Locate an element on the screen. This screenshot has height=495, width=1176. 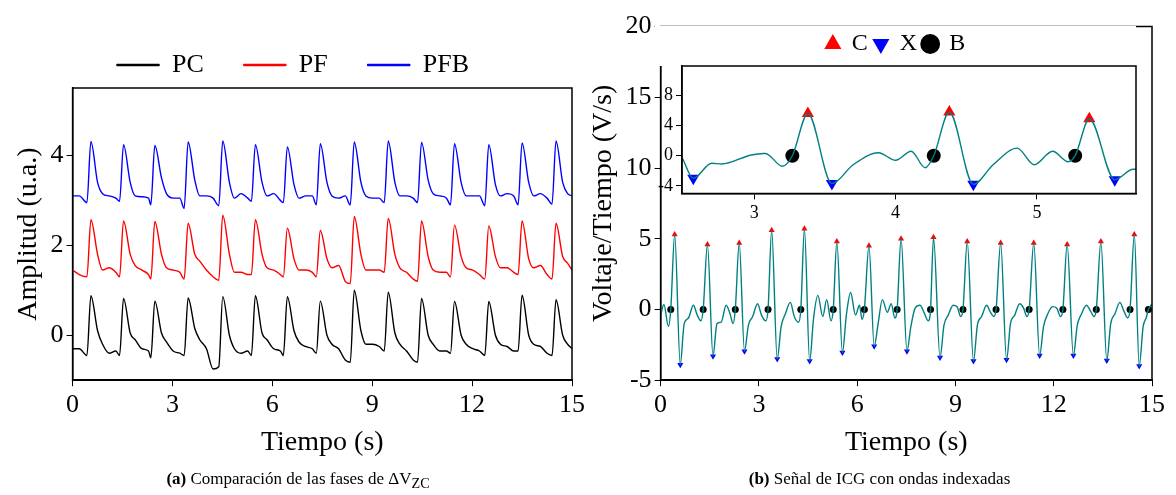
y-axis-title: Amplitud (u.a.) is located at coordinates (27, 234).